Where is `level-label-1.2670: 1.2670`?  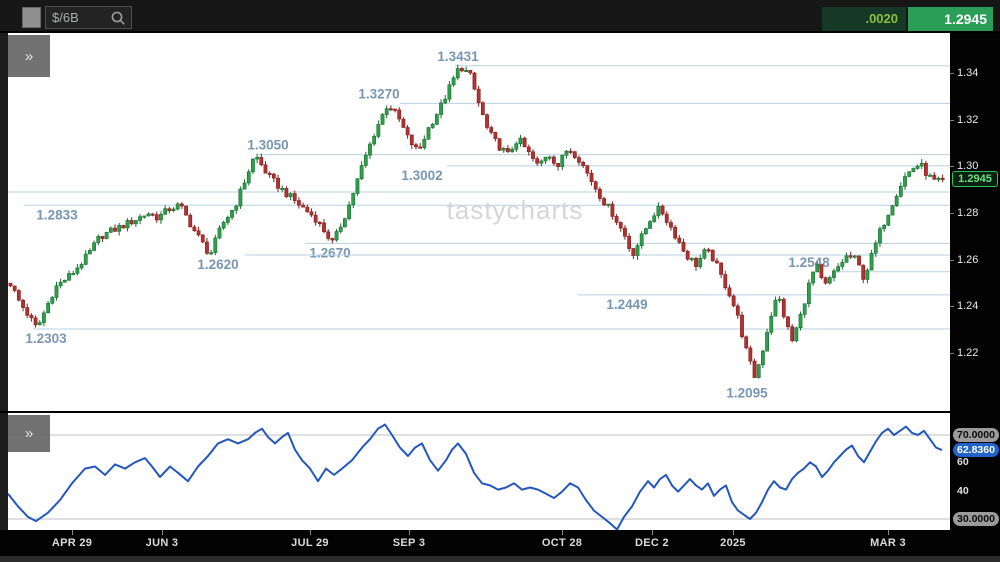
level-label-1.2670: 1.2670 is located at coordinates (329, 252).